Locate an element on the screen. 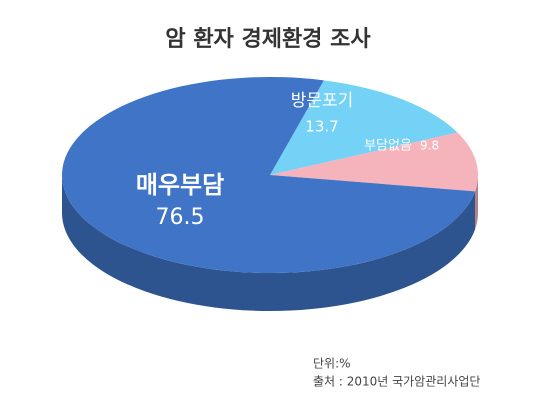 The image size is (540, 406). slice-label: 방문포기 is located at coordinates (322, 101).